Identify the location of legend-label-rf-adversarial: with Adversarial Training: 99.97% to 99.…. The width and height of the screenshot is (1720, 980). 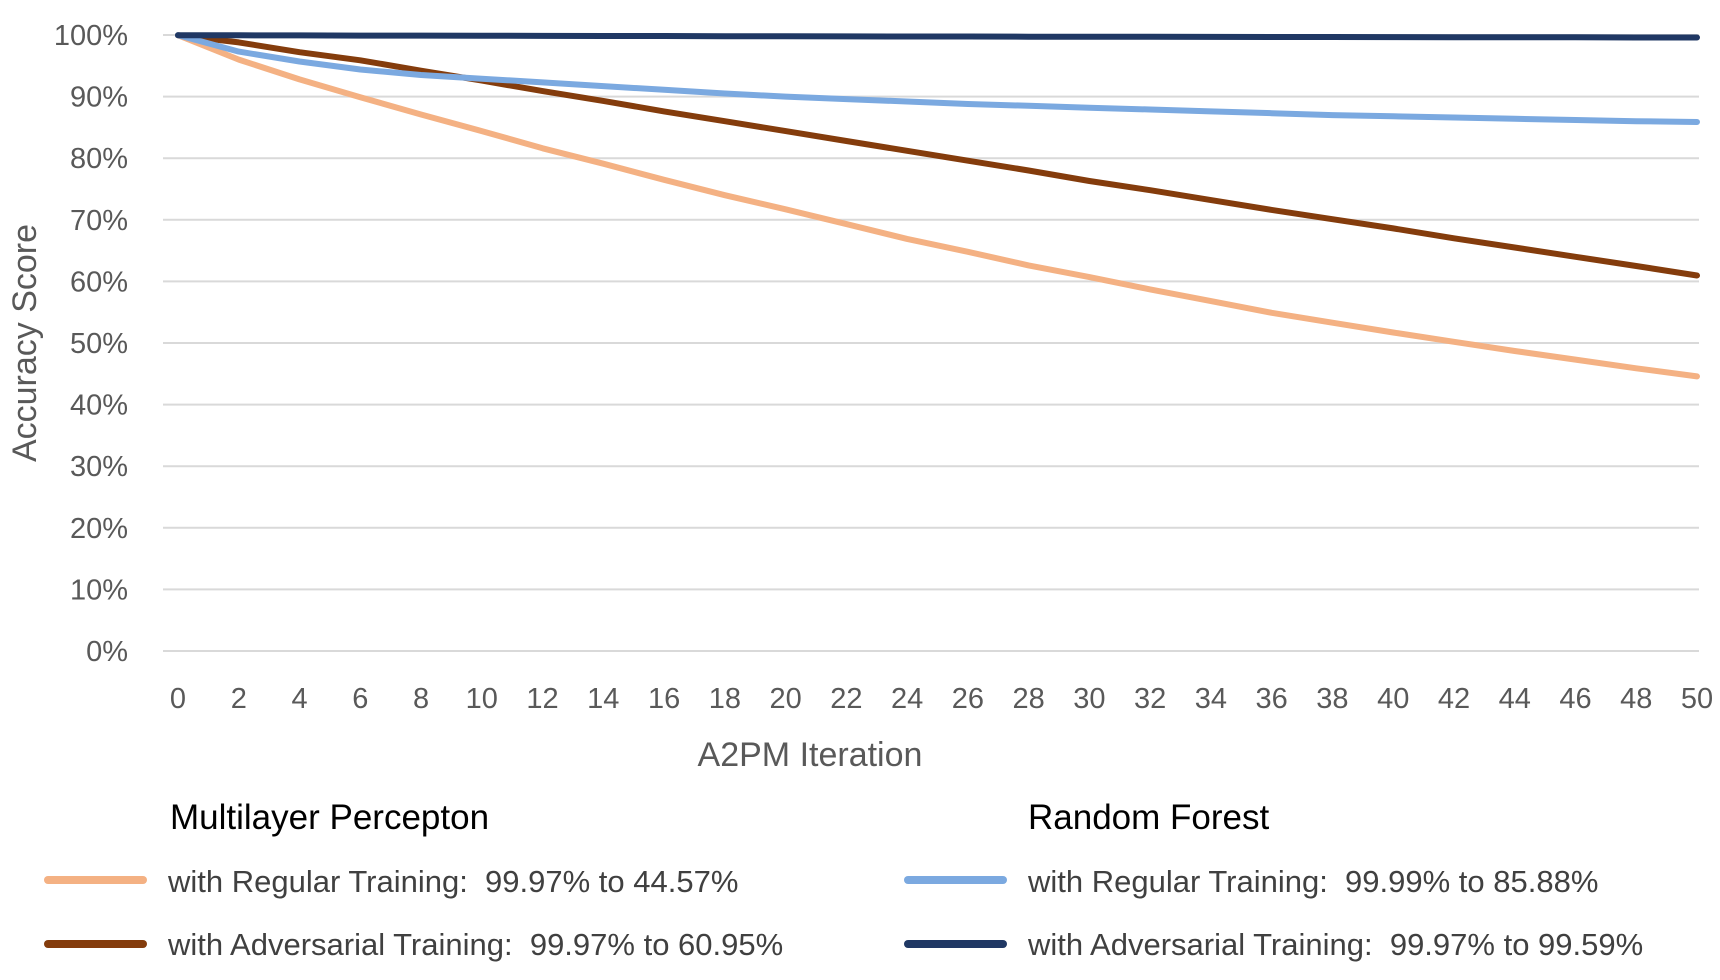
(1335, 944).